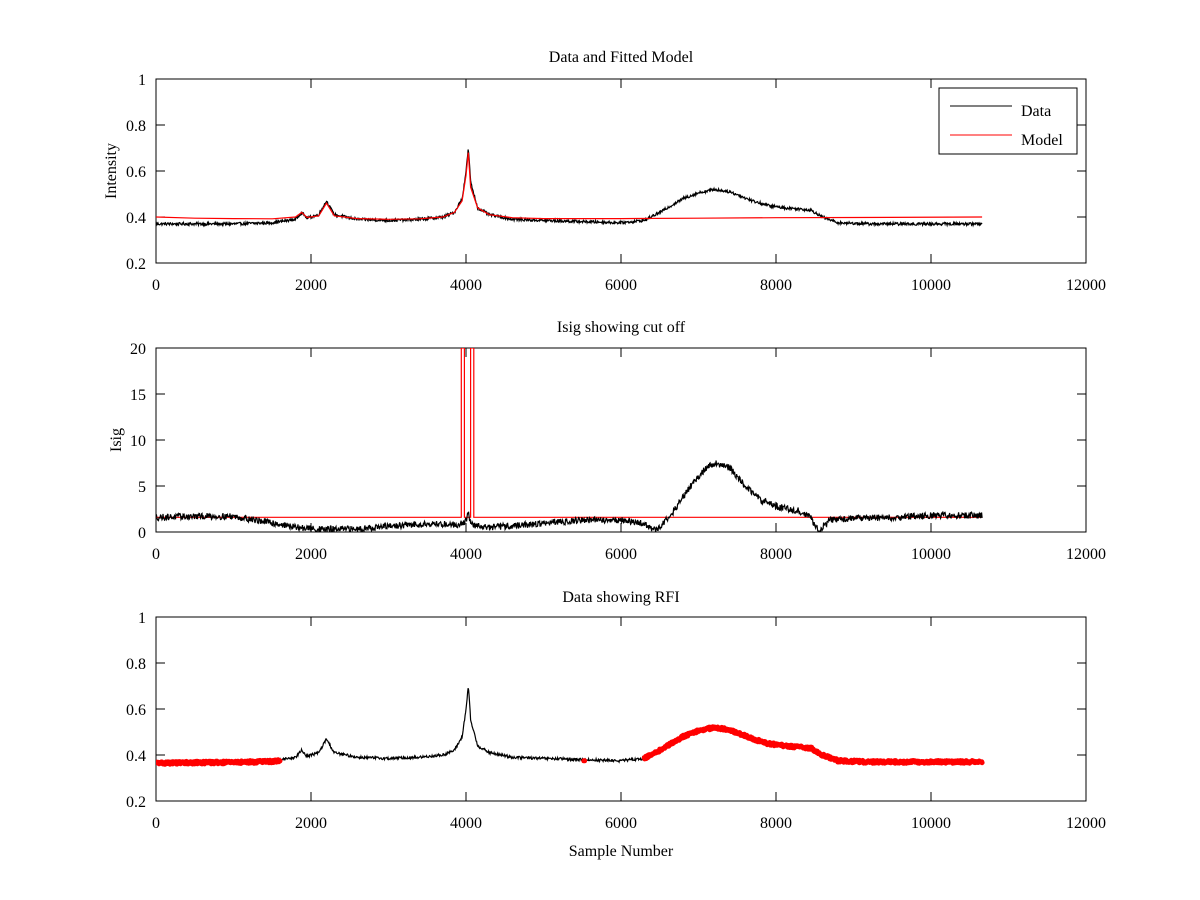 Image resolution: width=1200 pixels, height=900 pixels. I want to click on y-axis-label-2: Isig, so click(116, 440).